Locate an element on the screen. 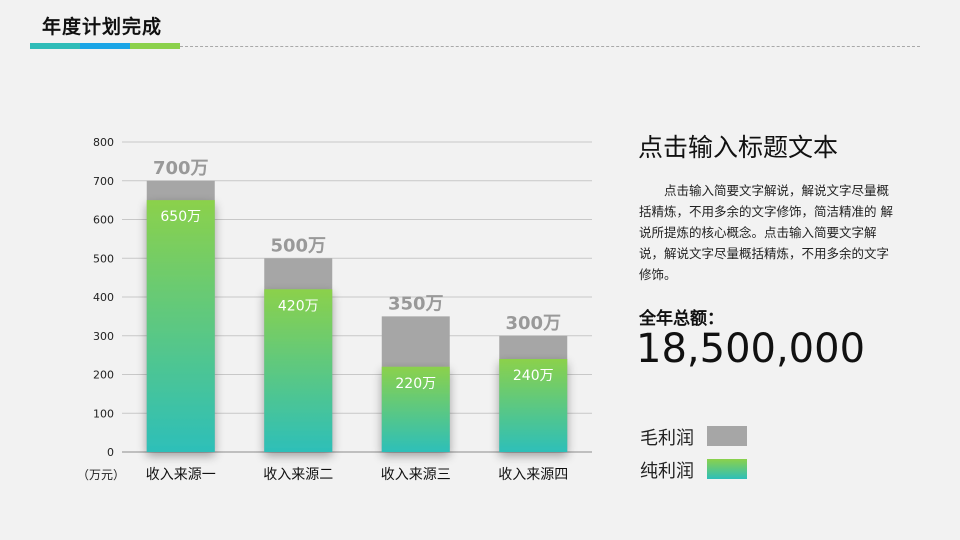 The width and height of the screenshot is (960, 540). y-tick-label: 600 is located at coordinates (103, 220).